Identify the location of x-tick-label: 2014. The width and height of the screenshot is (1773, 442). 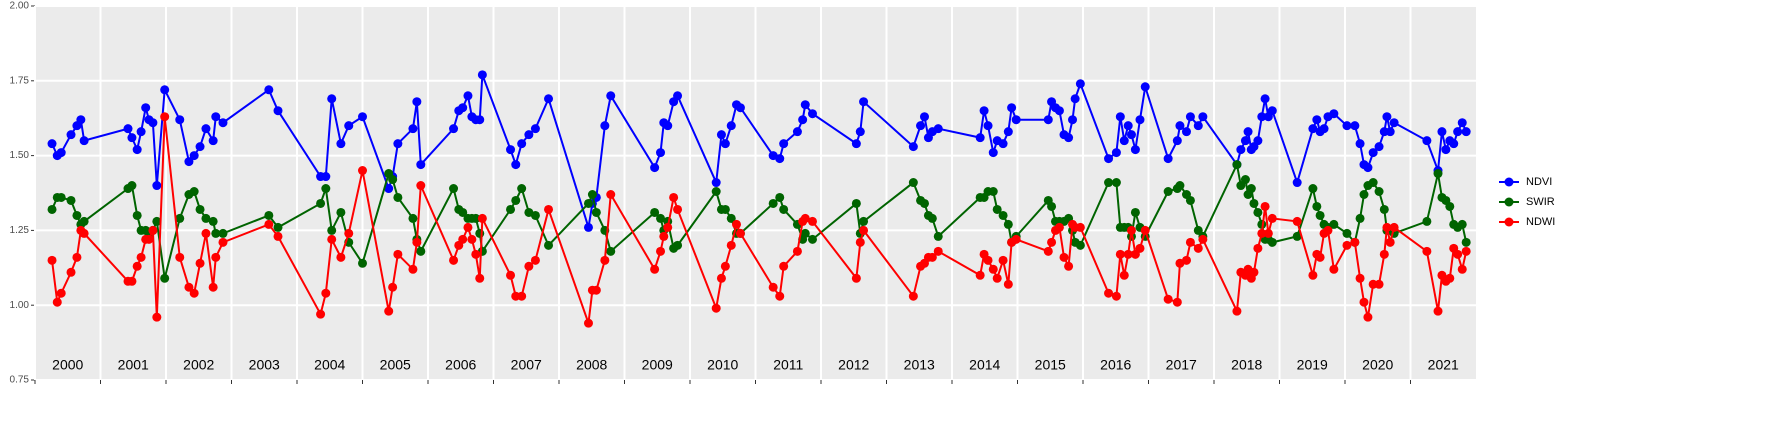
(984, 365).